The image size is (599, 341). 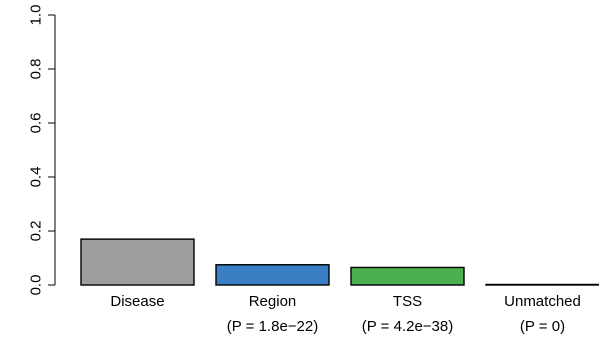 I want to click on category-p-value: (P = 0), so click(x=542, y=326).